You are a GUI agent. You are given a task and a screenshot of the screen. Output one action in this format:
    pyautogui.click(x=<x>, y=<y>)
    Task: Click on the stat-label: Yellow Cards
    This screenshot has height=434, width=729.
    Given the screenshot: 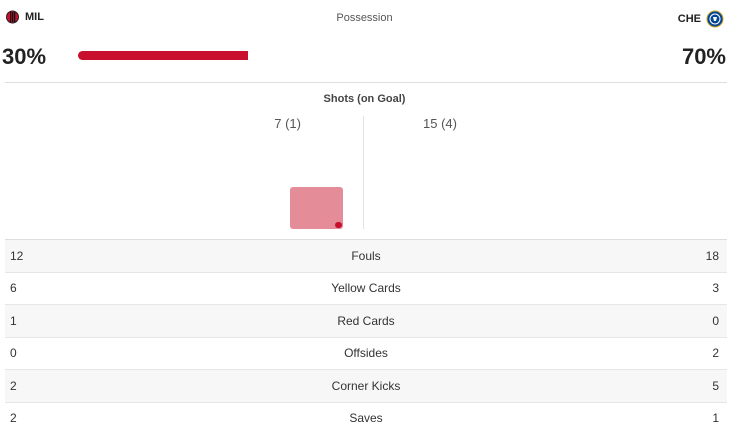 What is the action you would take?
    pyautogui.click(x=366, y=288)
    